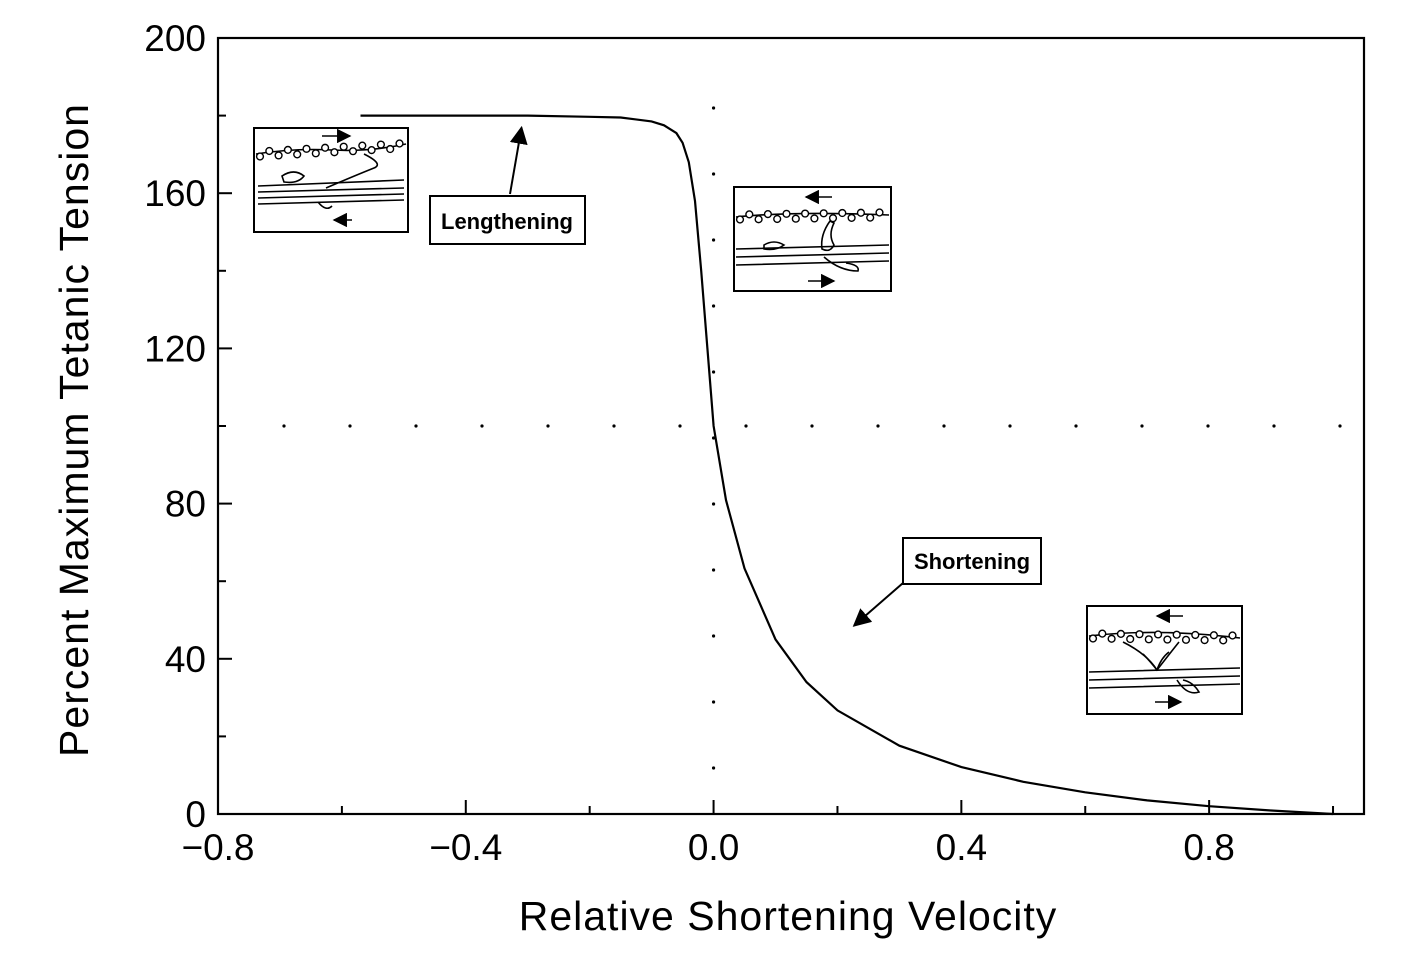  Describe the element at coordinates (185, 504) in the screenshot. I see `y-tick-label: 80` at that location.